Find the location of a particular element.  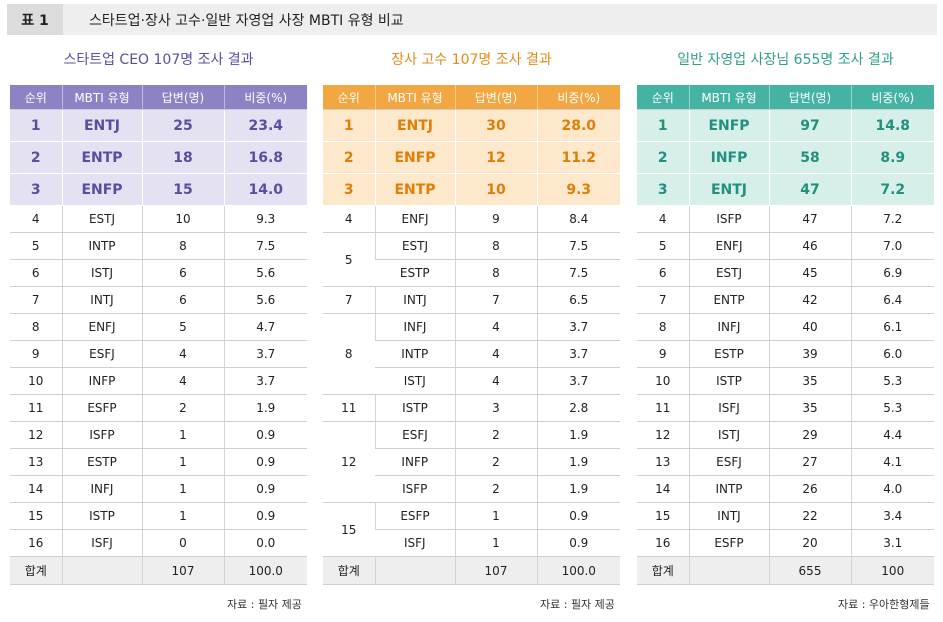

table-row: 6 ESTJ 45 6.9 is located at coordinates (785, 273).